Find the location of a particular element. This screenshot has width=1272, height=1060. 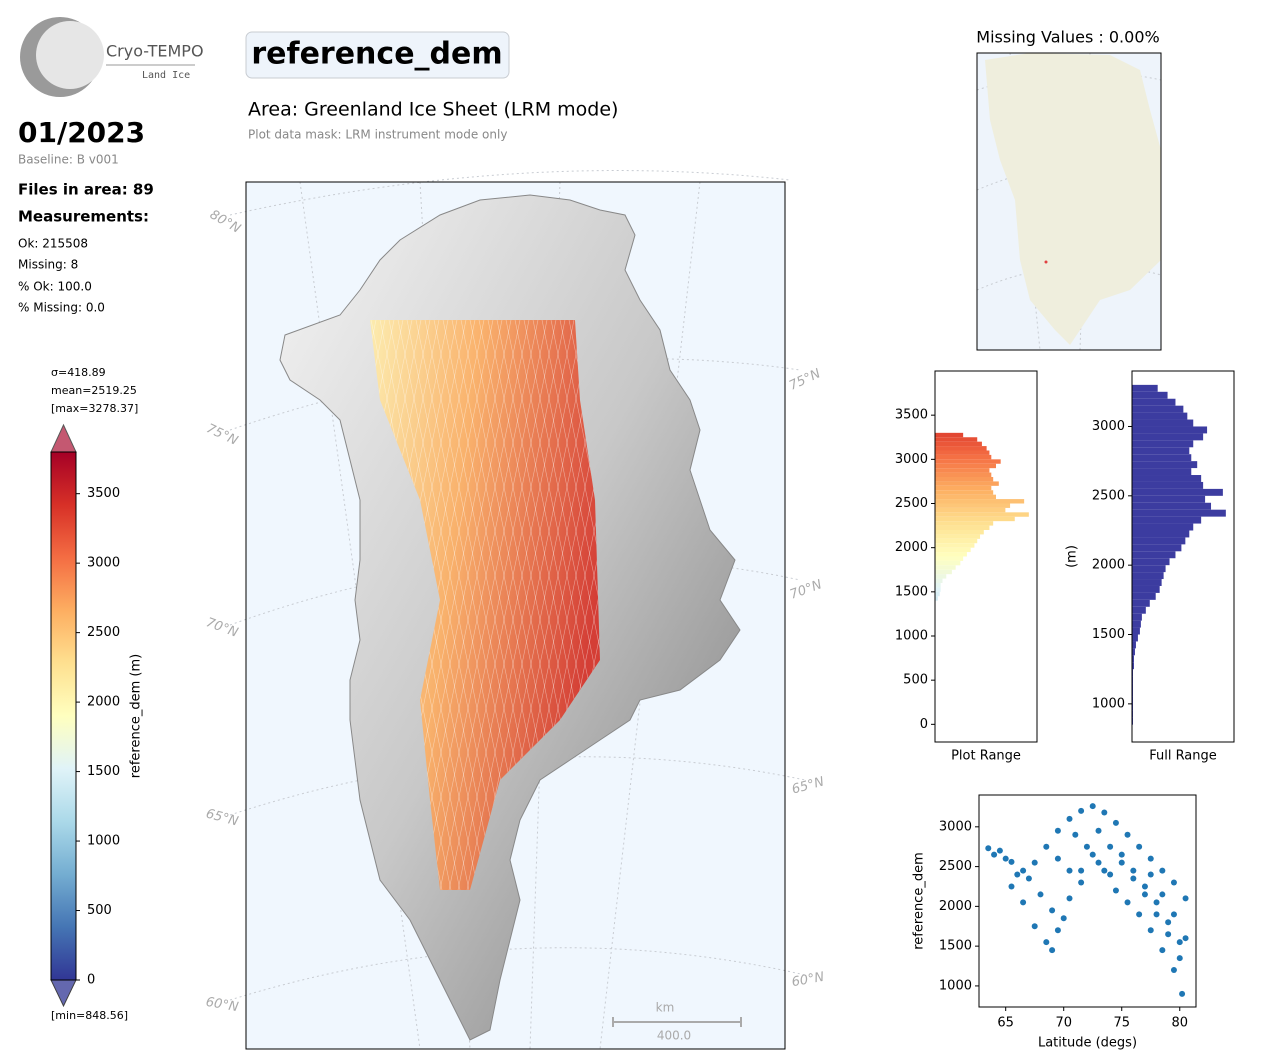

map-title: Area: Greenland Ice Sheet (LRM mode) is located at coordinates (433, 110).